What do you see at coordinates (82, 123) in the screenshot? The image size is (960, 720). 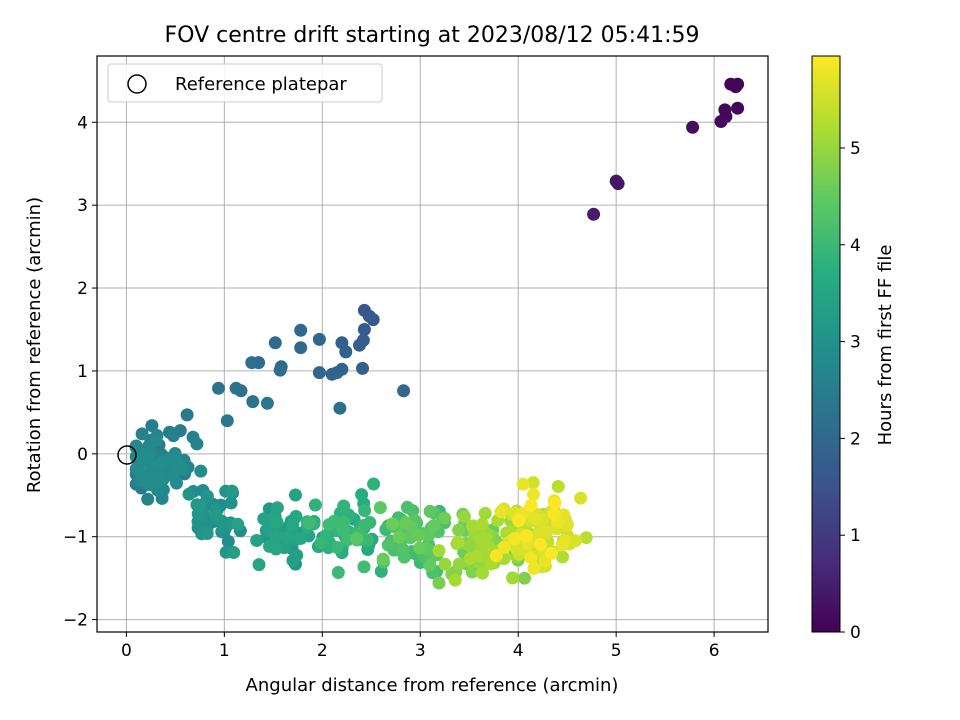 I see `y-tick-label: 4` at bounding box center [82, 123].